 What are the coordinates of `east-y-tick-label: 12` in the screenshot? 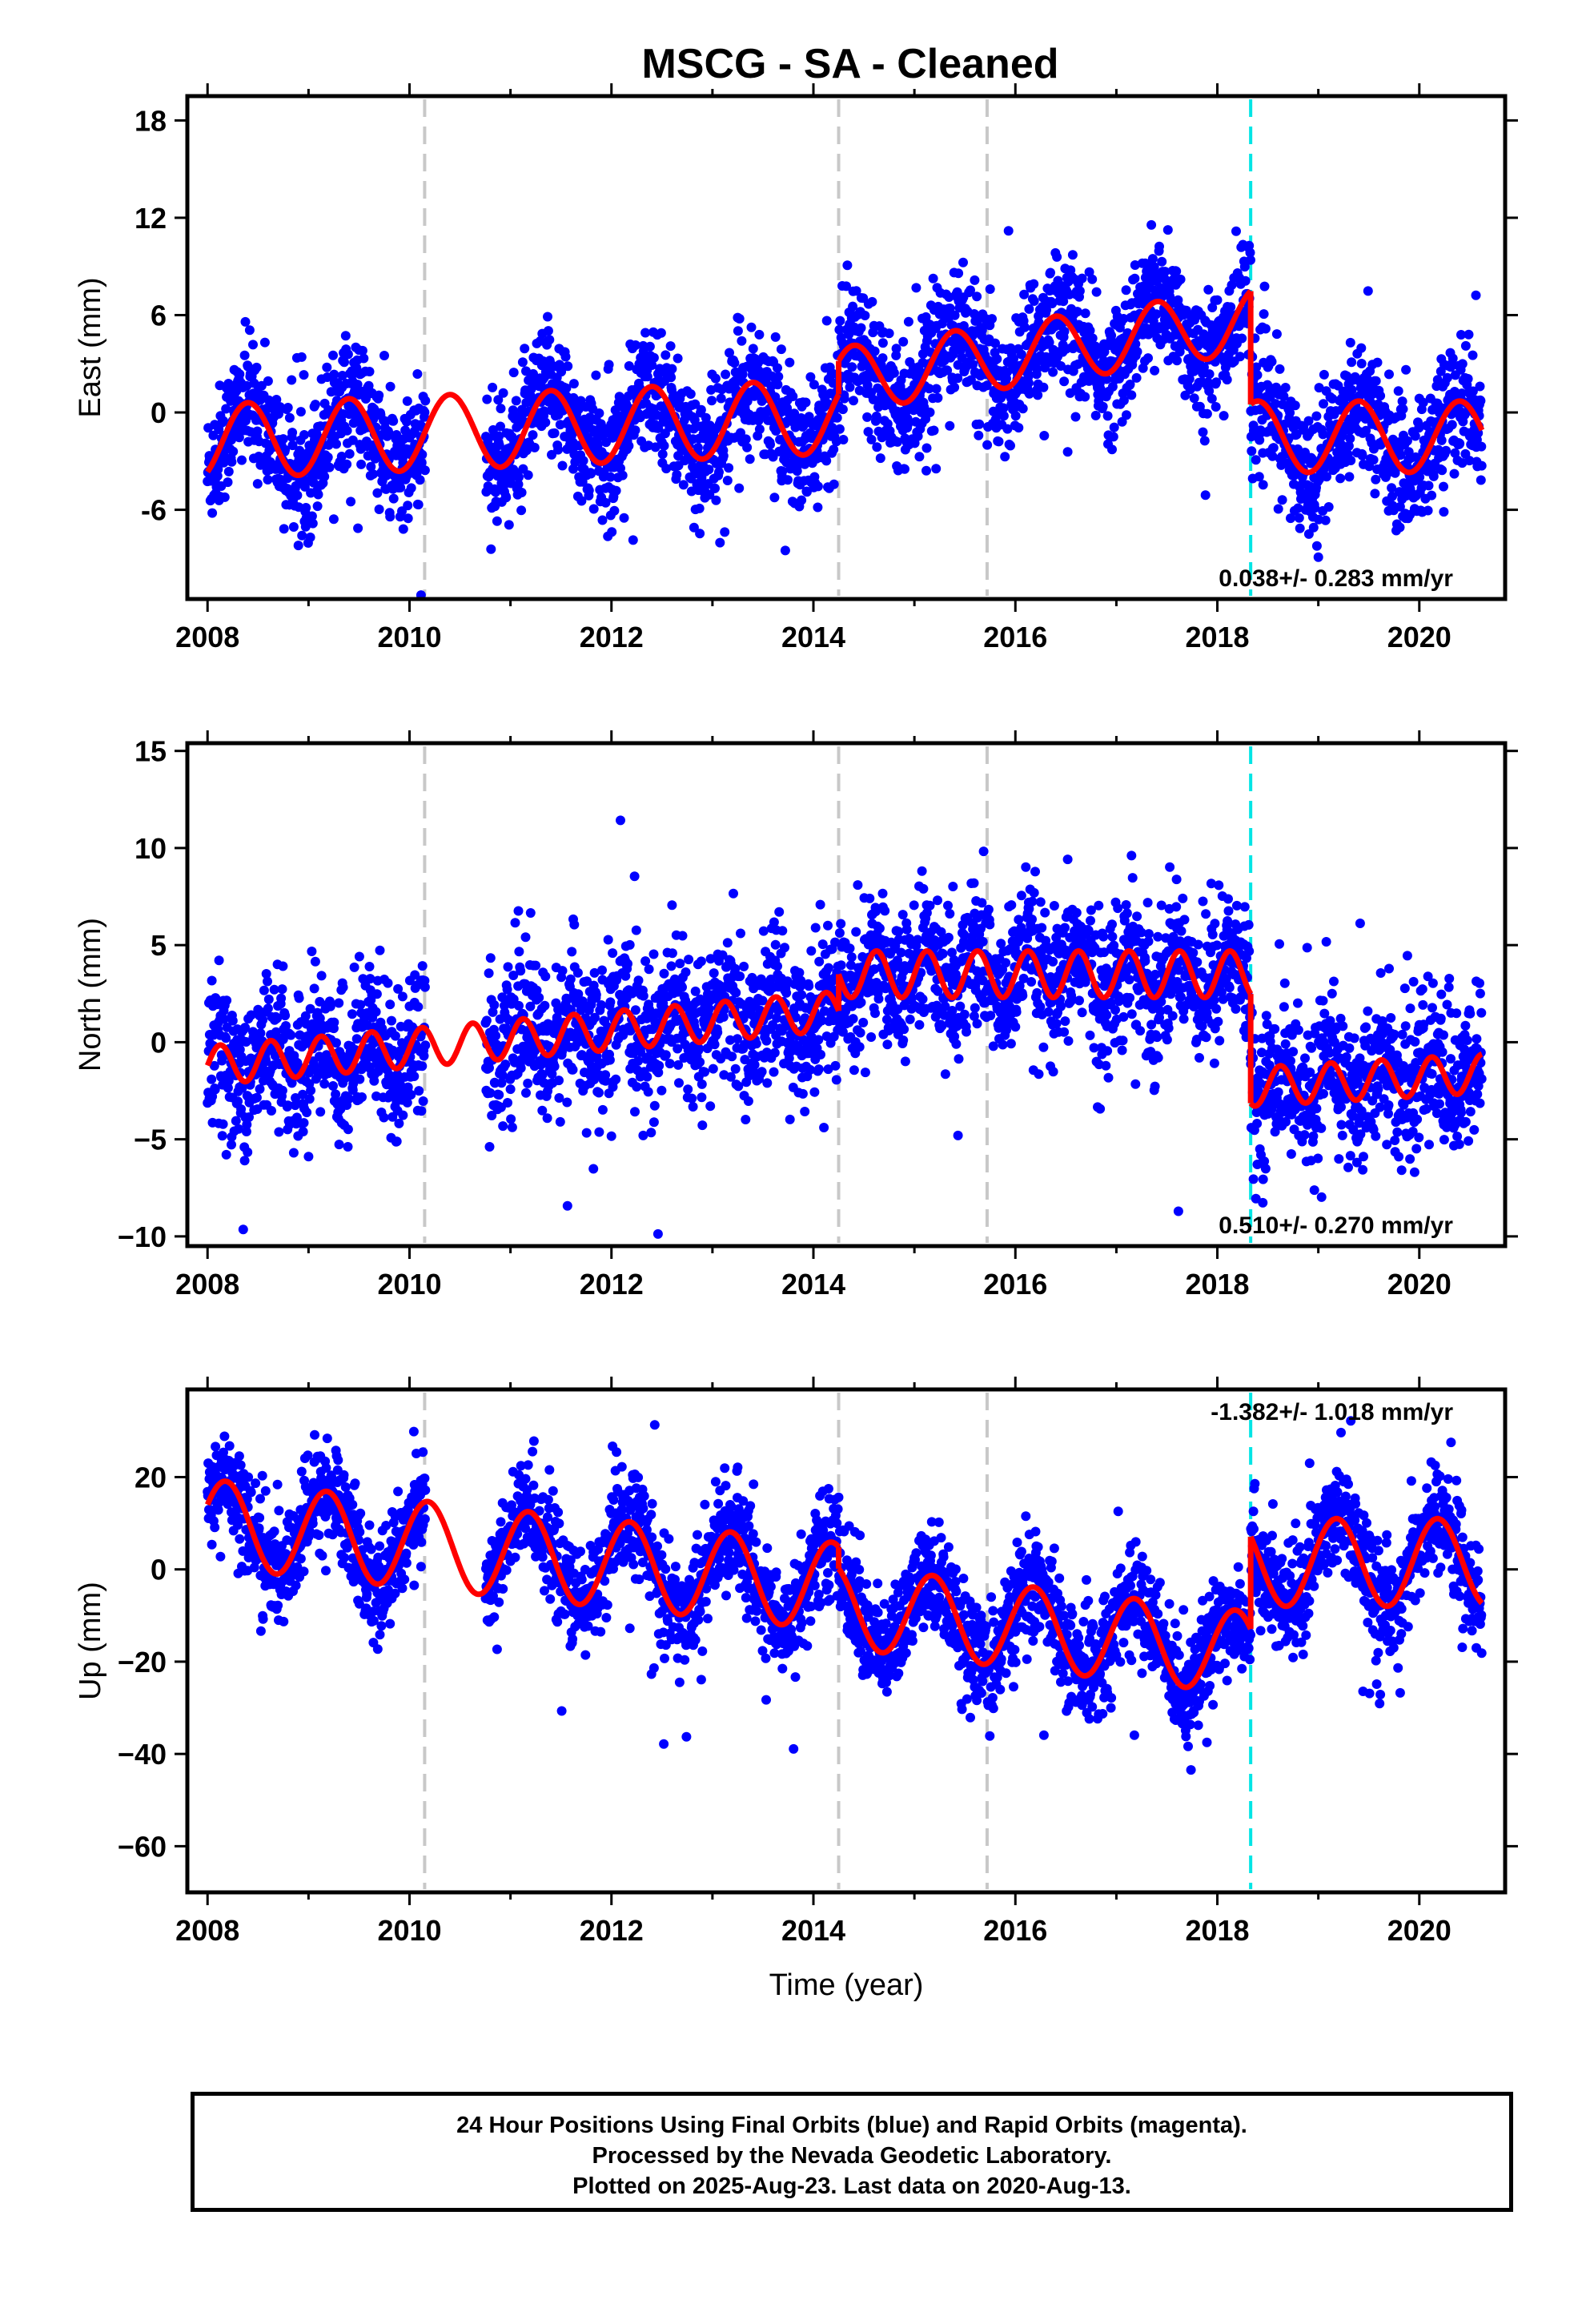 It's located at (151, 218).